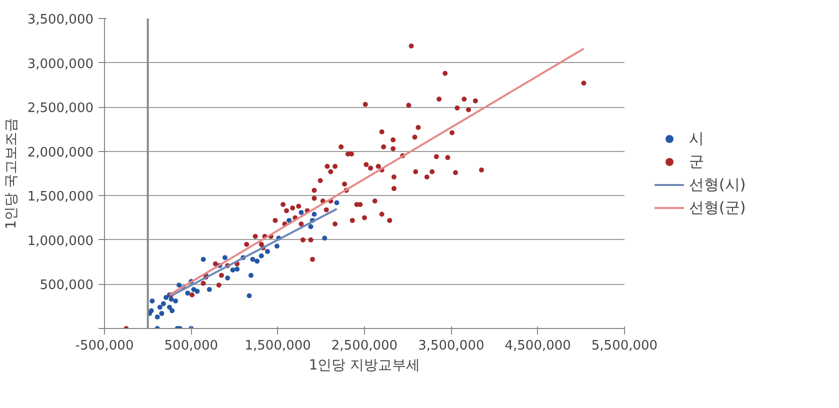 The width and height of the screenshot is (839, 408). Describe the element at coordinates (67, 286) in the screenshot. I see `y-tick-label: 500,000` at that location.